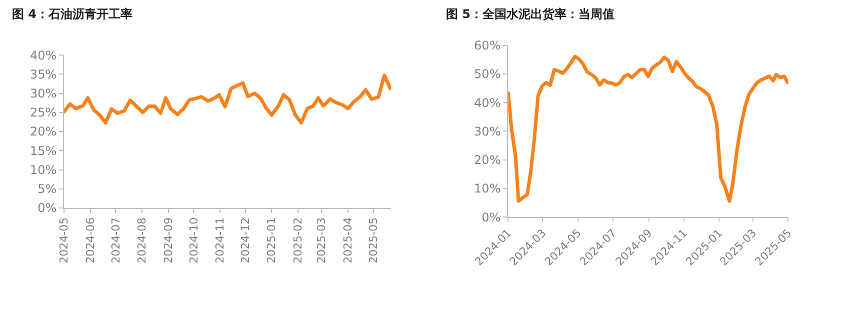 Image resolution: width=854 pixels, height=324 pixels. I want to click on x-tick-label: 2025-01, so click(271, 240).